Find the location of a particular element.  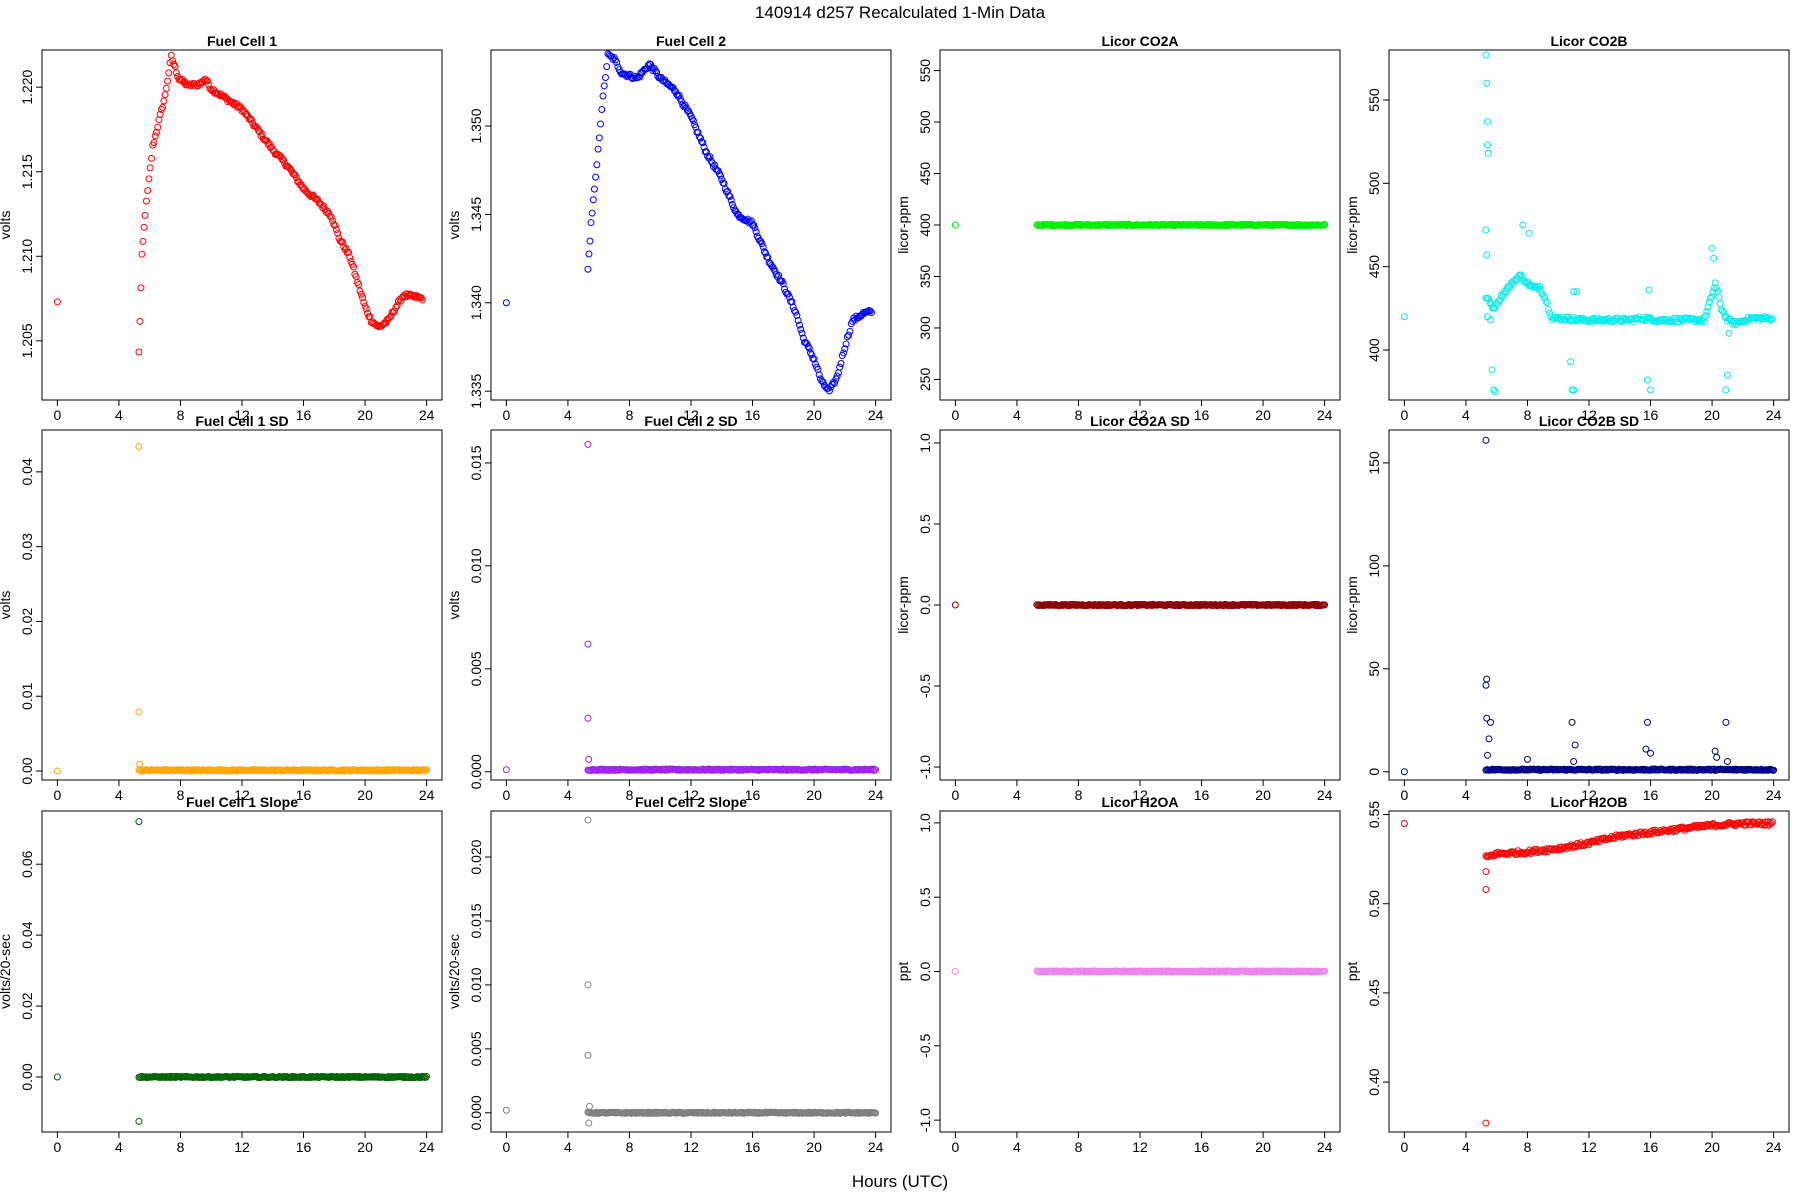

x-tick-label: 20 is located at coordinates (1263, 795).